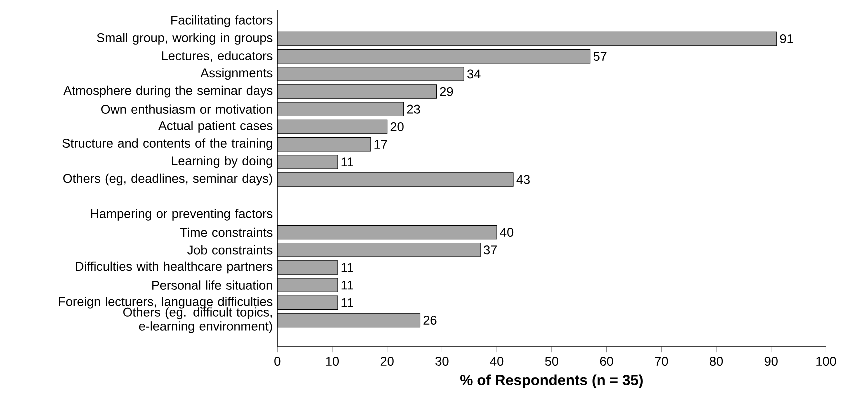 Image resolution: width=841 pixels, height=404 pixels. What do you see at coordinates (430, 321) in the screenshot?
I see `data-label: 26` at bounding box center [430, 321].